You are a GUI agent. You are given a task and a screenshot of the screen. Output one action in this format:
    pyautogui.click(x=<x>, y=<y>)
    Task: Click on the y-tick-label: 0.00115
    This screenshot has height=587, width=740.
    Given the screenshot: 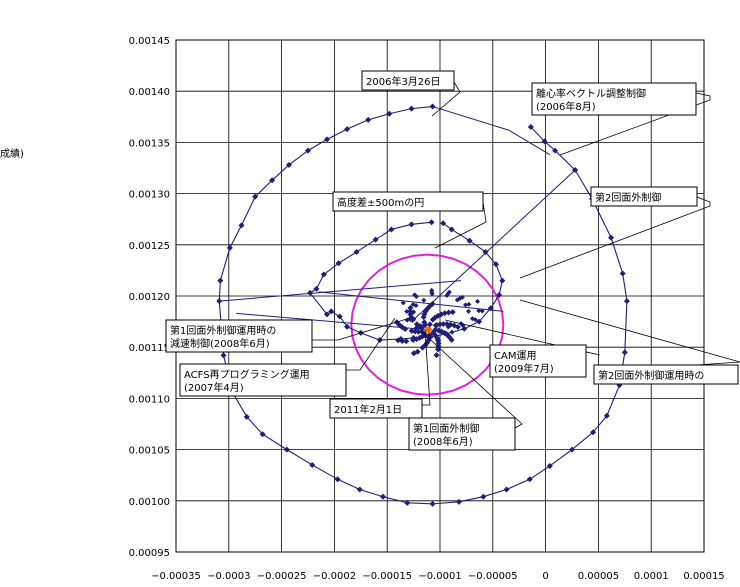 What is the action you would take?
    pyautogui.click(x=149, y=348)
    